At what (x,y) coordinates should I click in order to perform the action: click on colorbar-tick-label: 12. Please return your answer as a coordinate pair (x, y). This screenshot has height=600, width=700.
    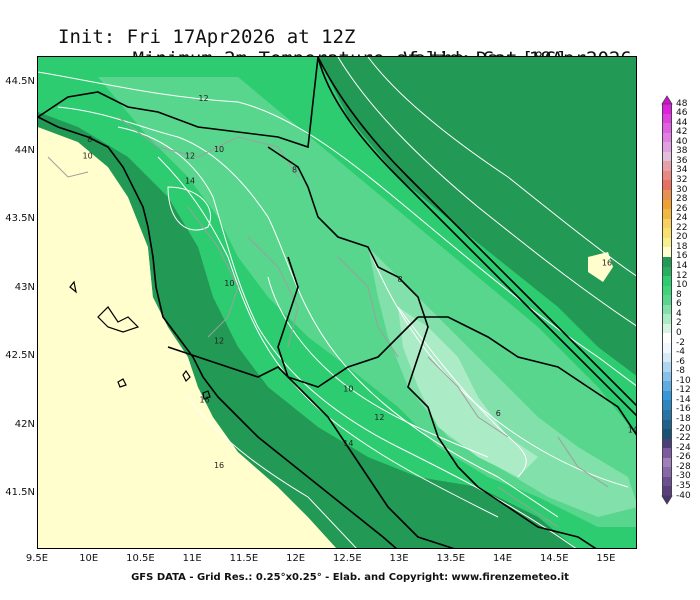
    Looking at the image, I should click on (682, 275).